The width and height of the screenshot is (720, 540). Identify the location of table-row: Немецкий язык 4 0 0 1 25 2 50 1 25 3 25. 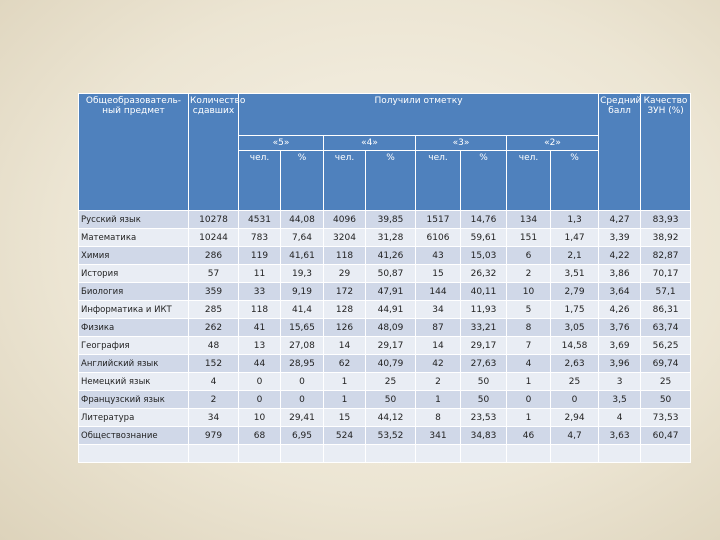
(385, 381).